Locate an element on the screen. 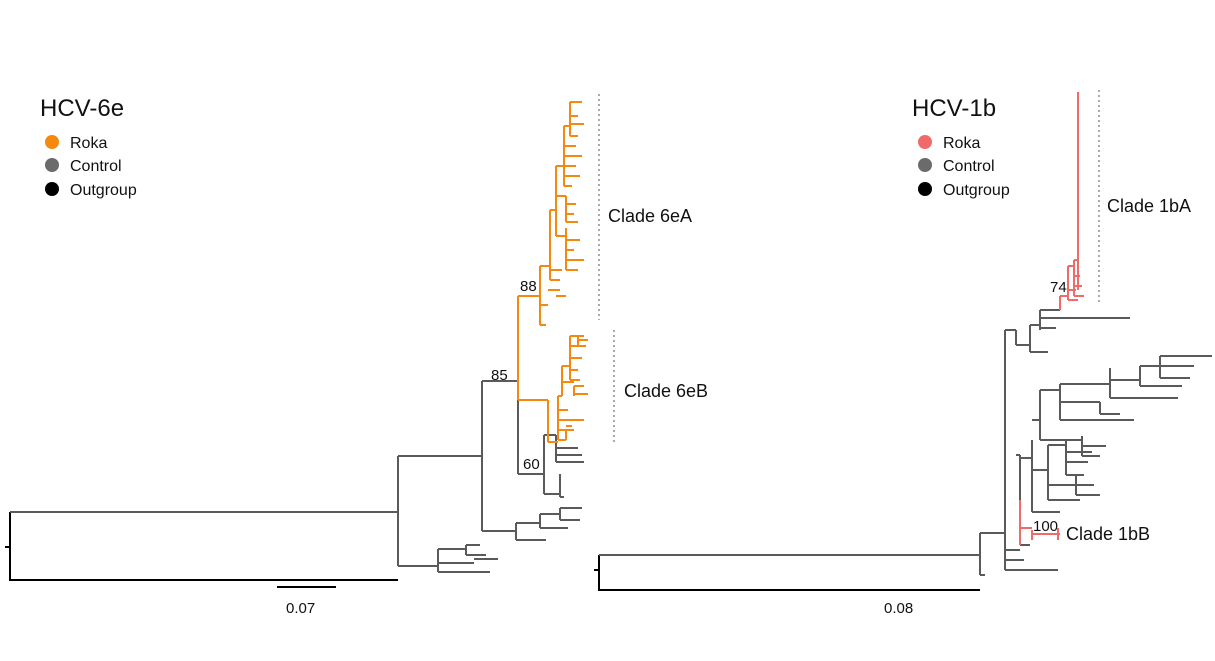 Image resolution: width=1215 pixels, height=661 pixels. scale-label-1b: 0.08 is located at coordinates (898, 608).